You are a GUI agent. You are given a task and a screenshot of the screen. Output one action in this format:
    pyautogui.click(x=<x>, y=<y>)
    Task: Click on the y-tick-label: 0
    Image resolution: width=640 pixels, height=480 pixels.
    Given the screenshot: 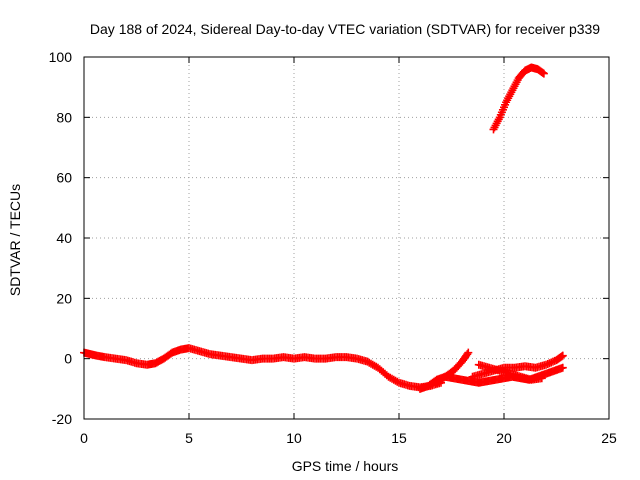 What is the action you would take?
    pyautogui.click(x=68, y=359)
    